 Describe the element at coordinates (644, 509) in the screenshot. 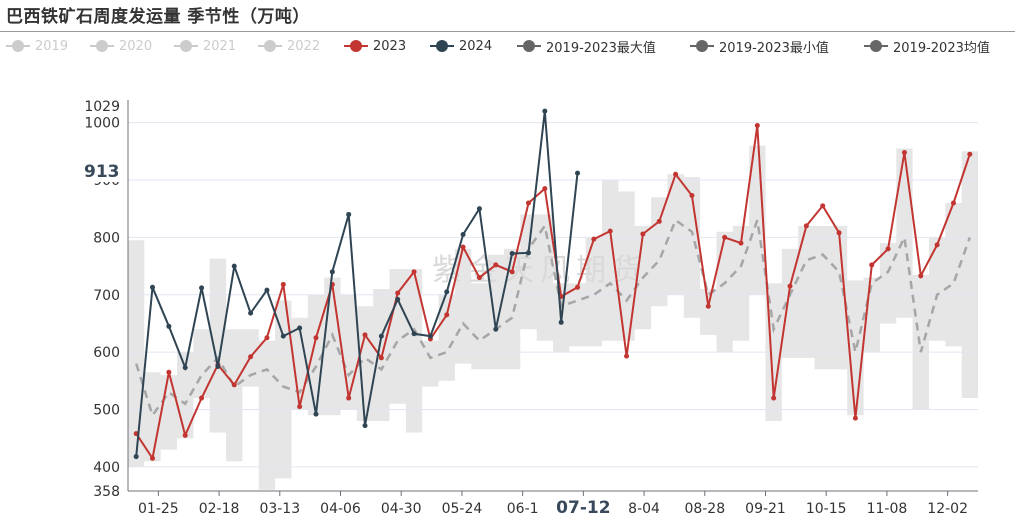

I see `x-tick-label: 8-04` at that location.